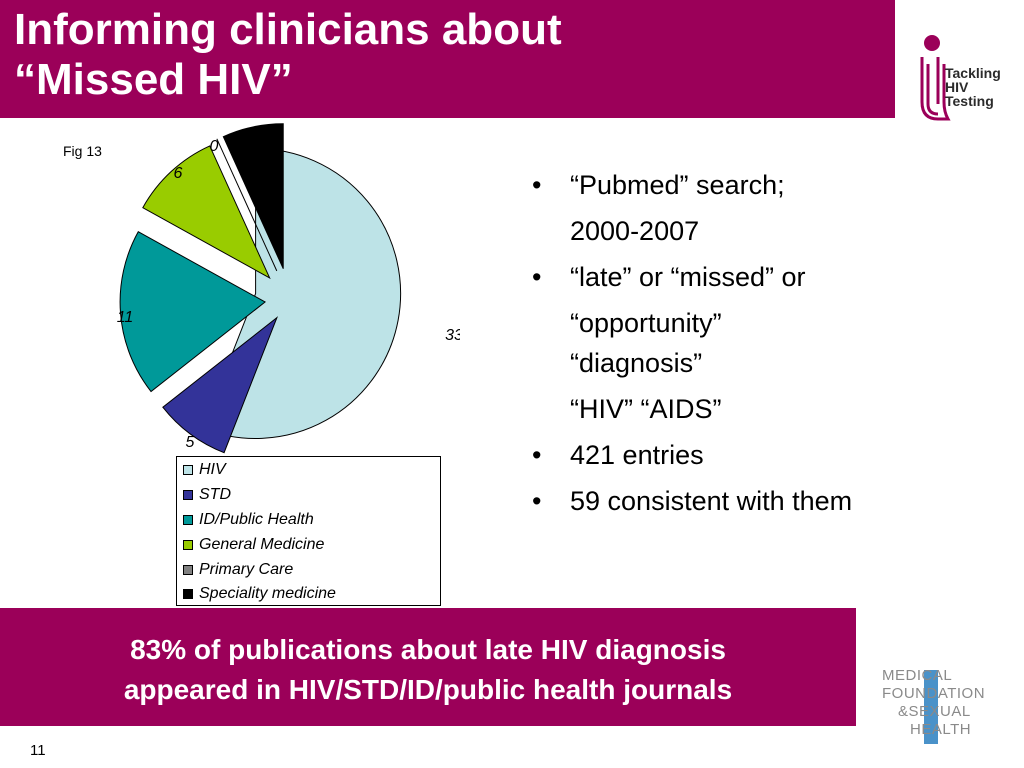 The width and height of the screenshot is (1024, 768). What do you see at coordinates (711, 501) in the screenshot?
I see `bullet-text: 59 consistent with them` at bounding box center [711, 501].